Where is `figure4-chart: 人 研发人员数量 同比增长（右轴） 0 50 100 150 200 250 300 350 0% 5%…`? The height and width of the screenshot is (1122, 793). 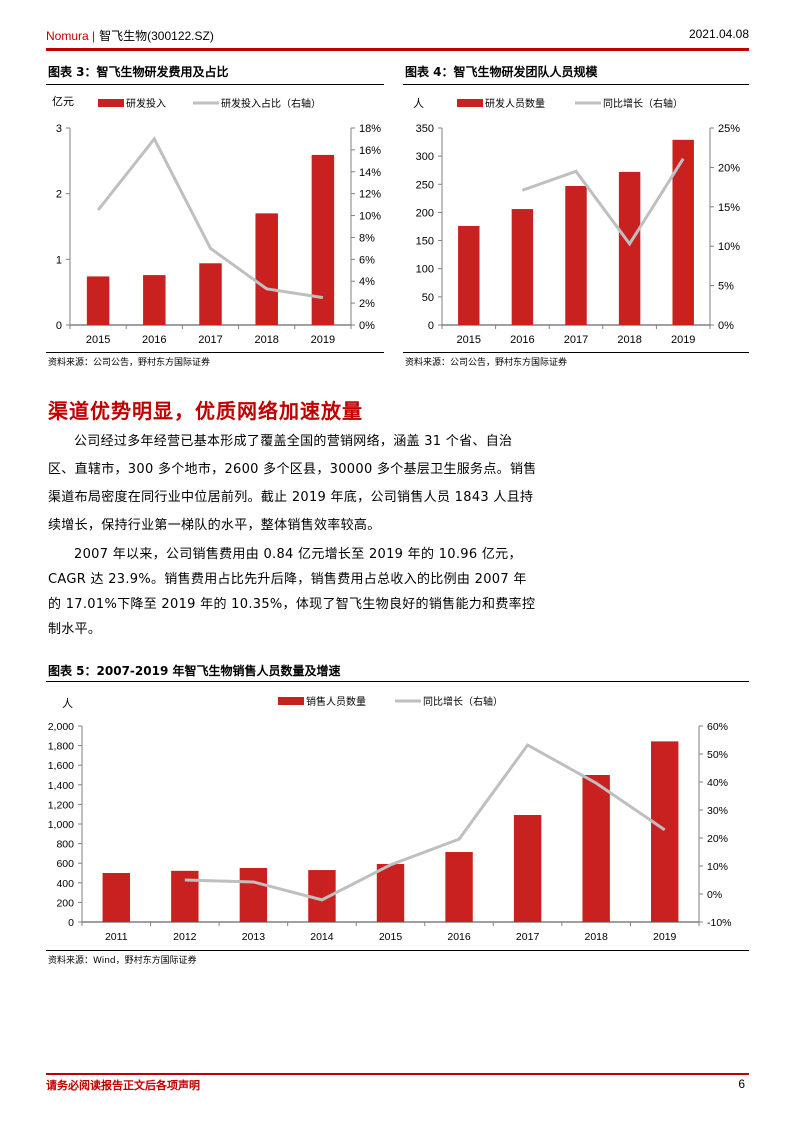
figure4-chart: 人 研发人员数量 同比增长（右轴） 0 50 100 150 200 250 300 350 0% 5%… is located at coordinates (576, 221).